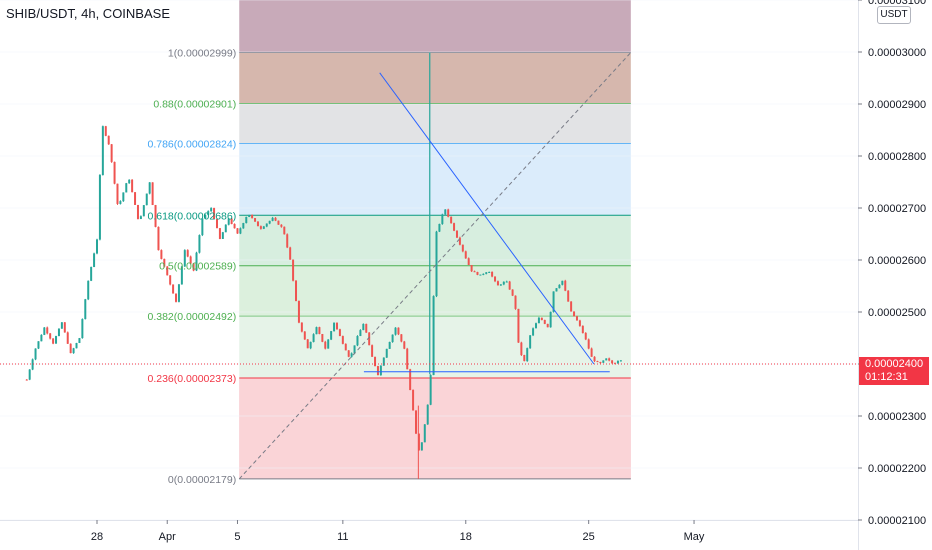  I want to click on fib-level-label: 0.88(0.00002901), so click(194, 104).